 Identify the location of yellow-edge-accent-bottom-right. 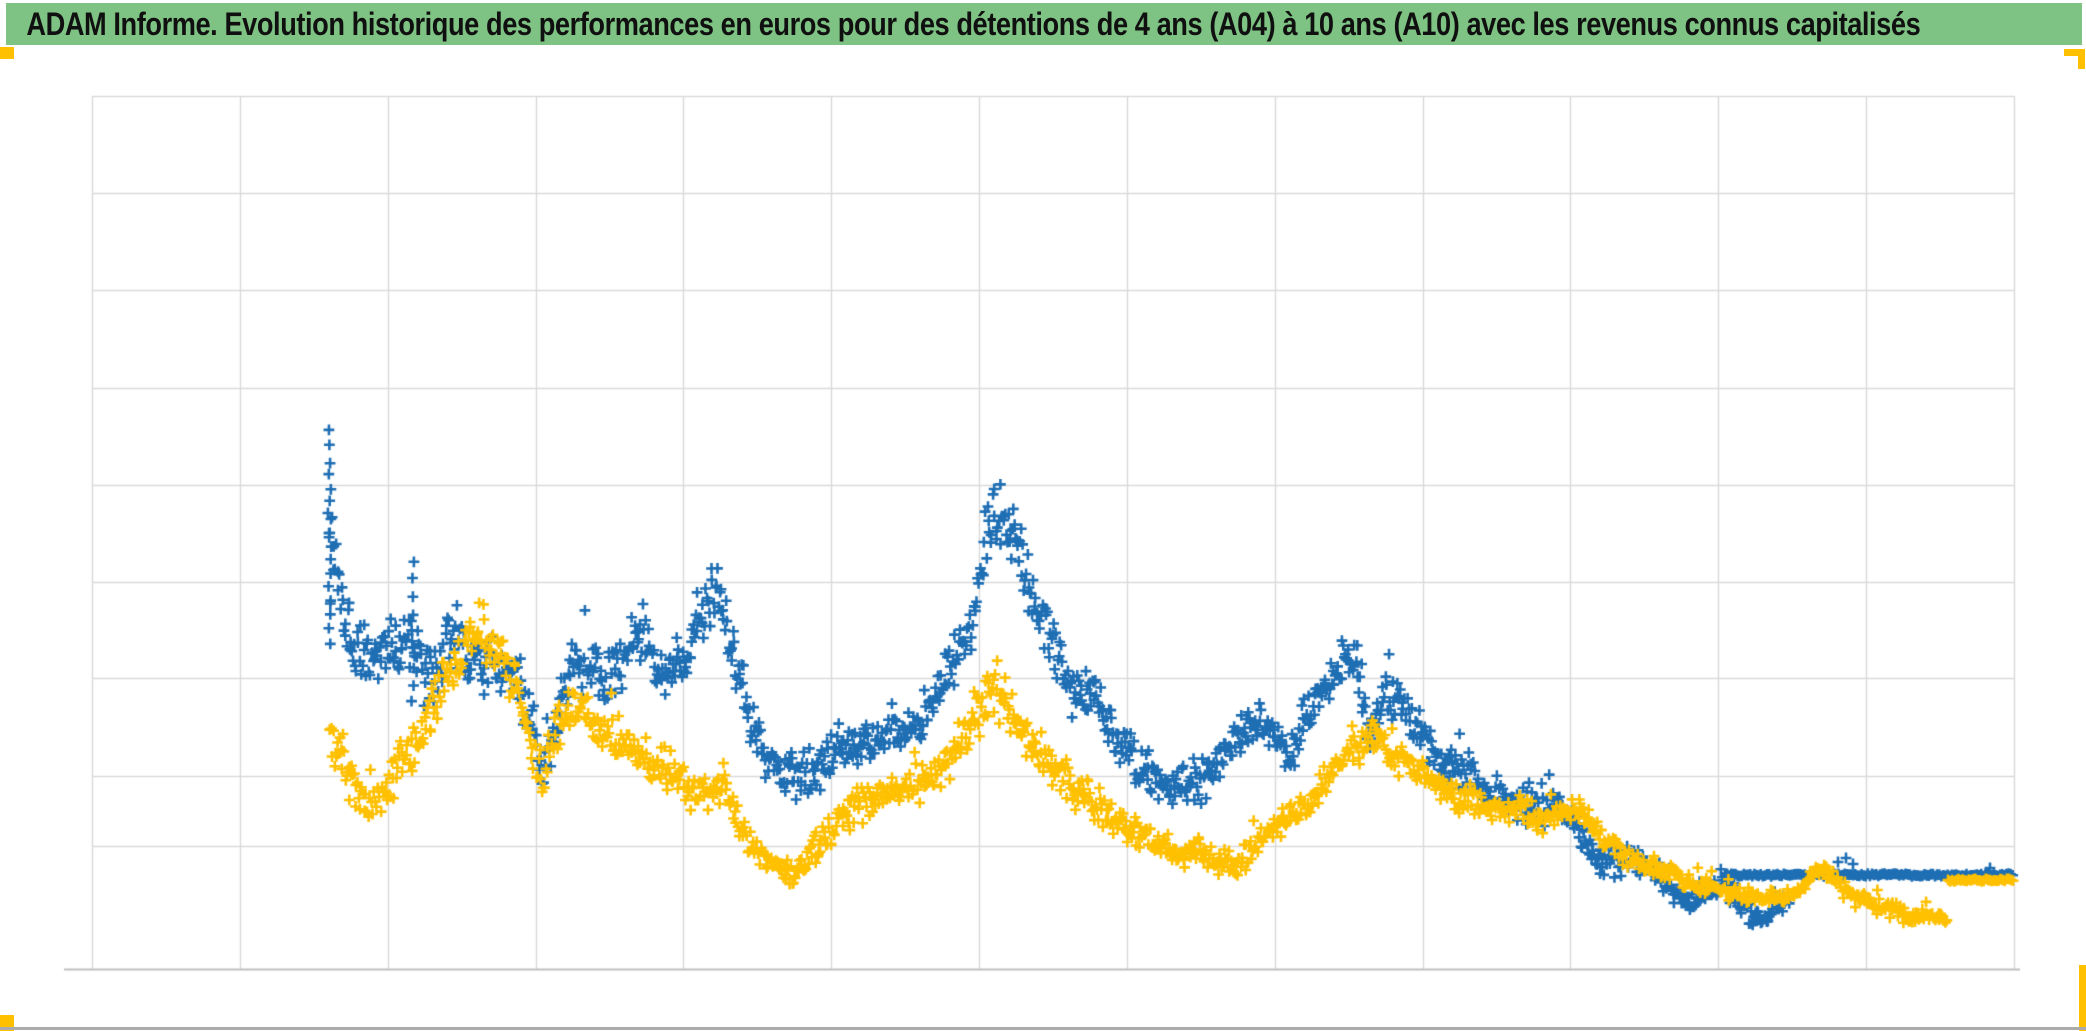
(2082, 998).